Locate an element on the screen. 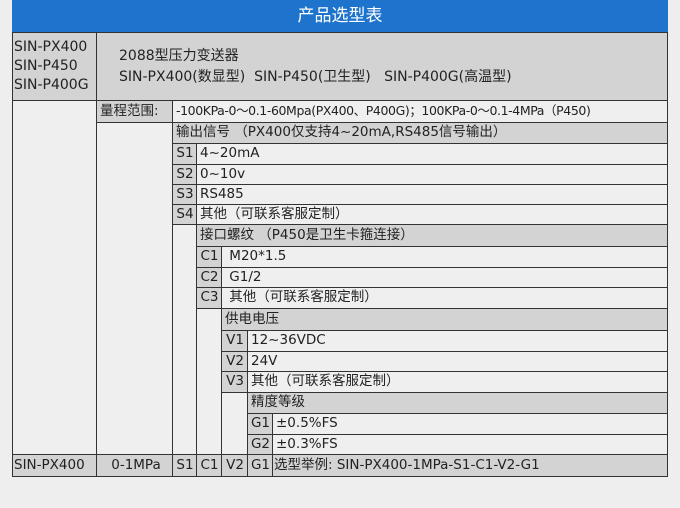 This screenshot has height=508, width=680. example-power: V2 is located at coordinates (234, 465).